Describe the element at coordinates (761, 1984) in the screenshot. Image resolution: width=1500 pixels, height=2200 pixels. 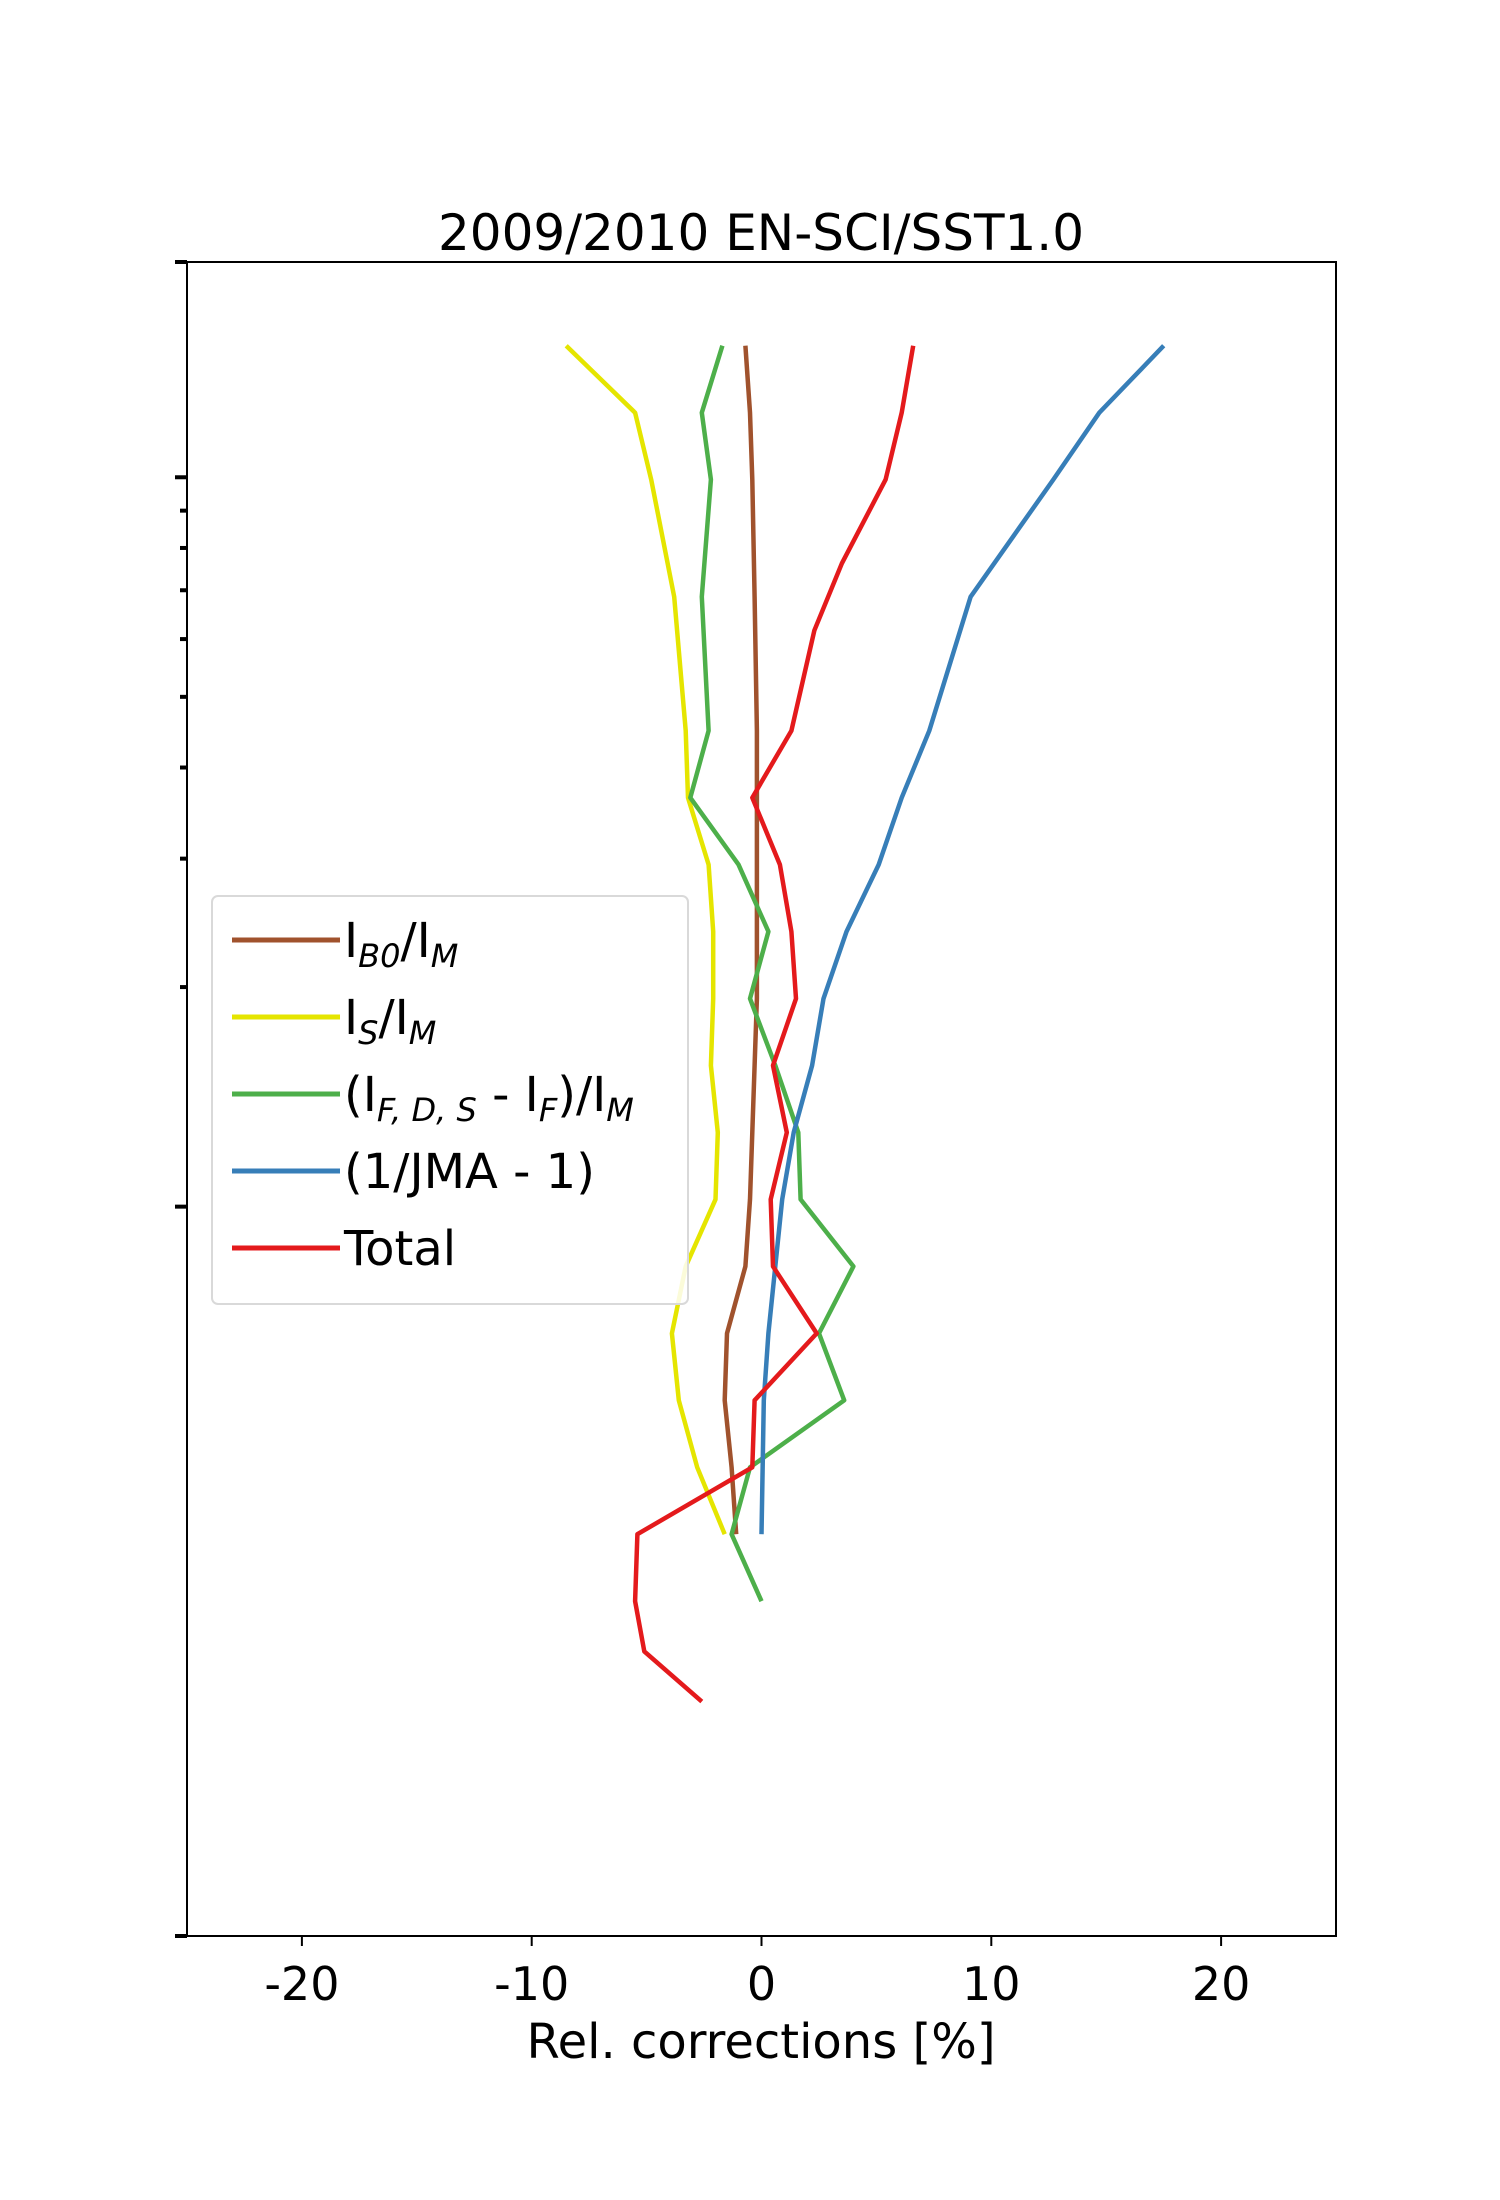
I see `x-tick-label: 0` at that location.